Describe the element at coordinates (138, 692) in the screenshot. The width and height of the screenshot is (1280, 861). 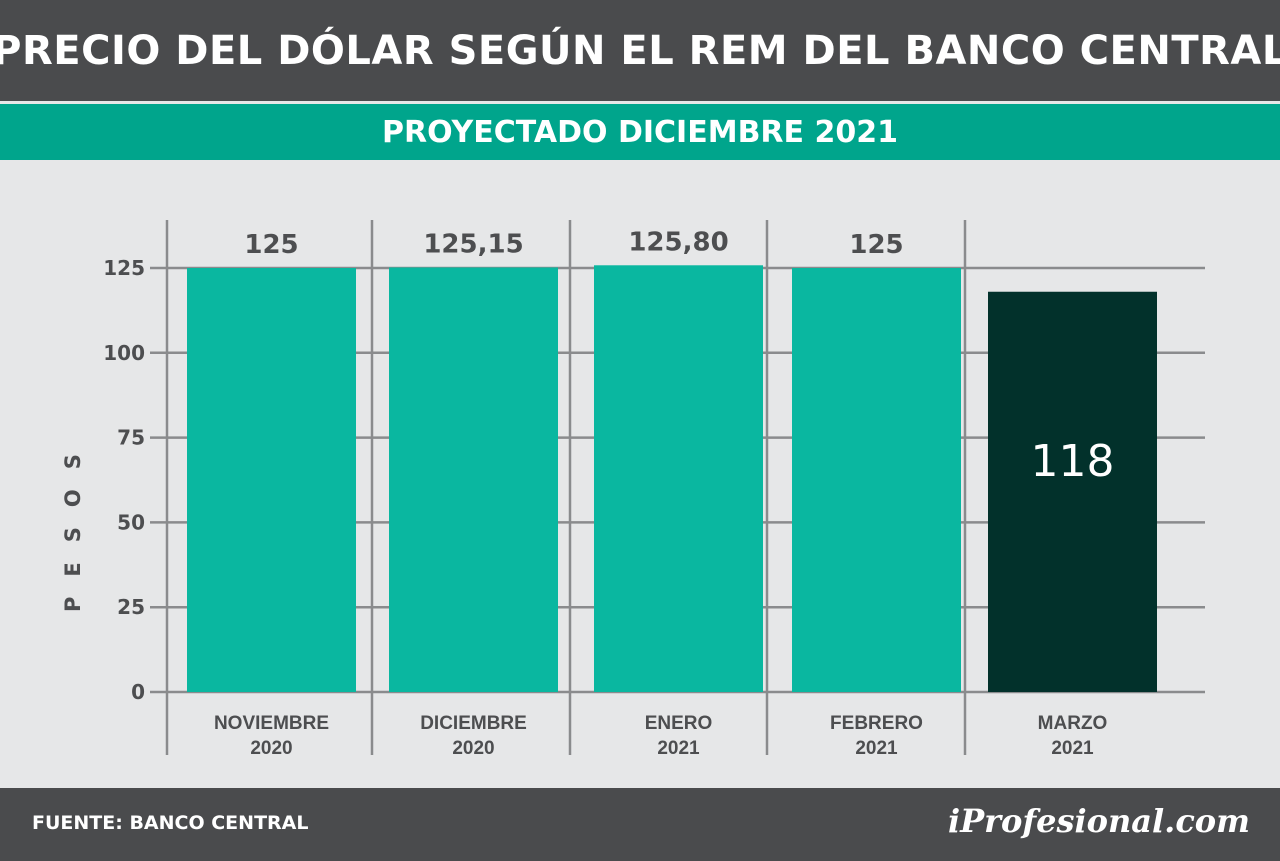
I see `y-tick-label: 0` at that location.